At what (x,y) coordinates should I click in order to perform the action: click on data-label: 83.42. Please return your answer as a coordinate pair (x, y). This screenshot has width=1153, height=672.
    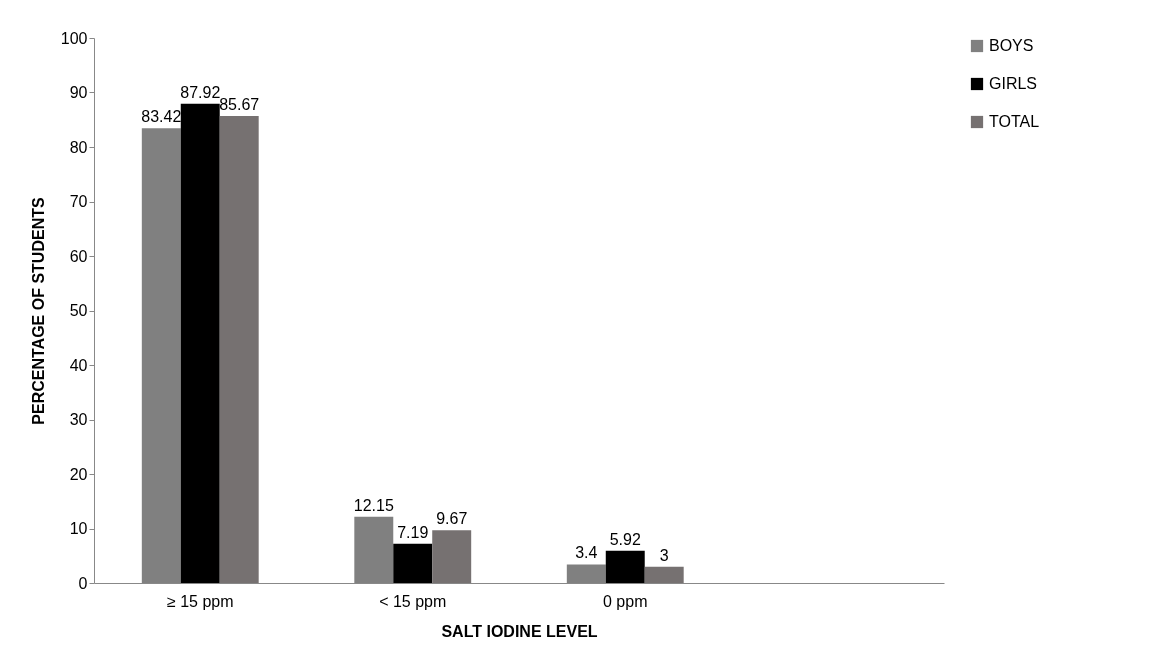
    Looking at the image, I should click on (161, 117).